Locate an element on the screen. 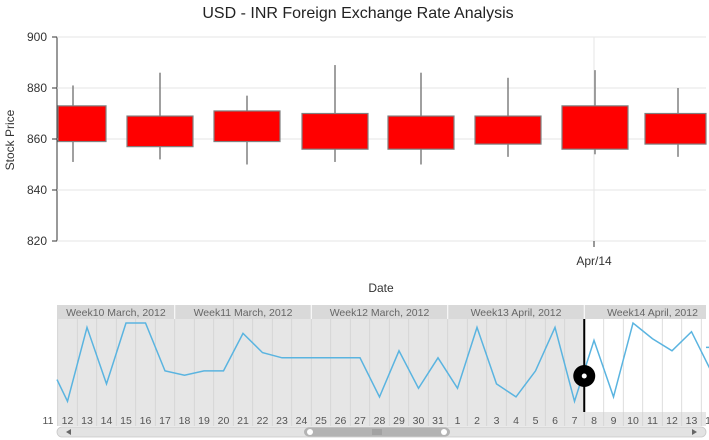 This screenshot has width=709, height=440. navigator-scrollbar is located at coordinates (381, 432).